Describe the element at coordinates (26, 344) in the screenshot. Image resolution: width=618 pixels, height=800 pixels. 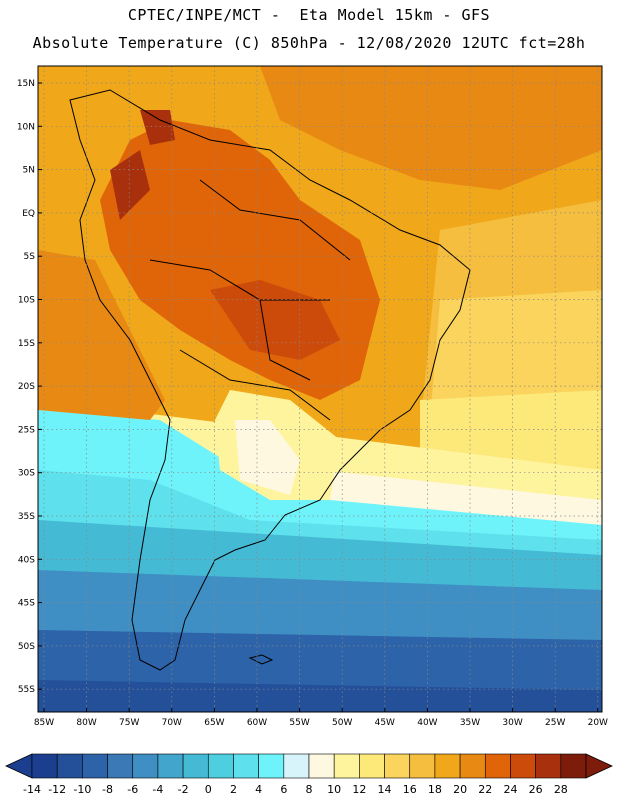
I see `lat-label: 15S` at that location.